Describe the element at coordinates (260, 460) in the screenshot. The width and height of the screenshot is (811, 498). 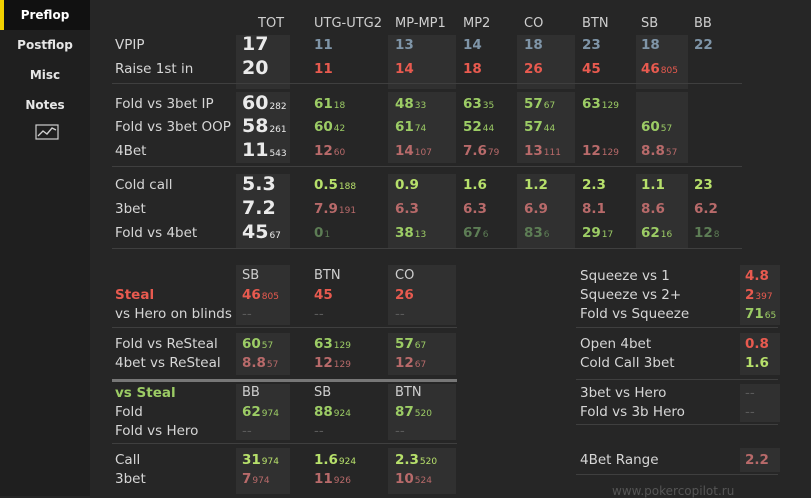
I see `call-vs-steal-value: 31974` at that location.